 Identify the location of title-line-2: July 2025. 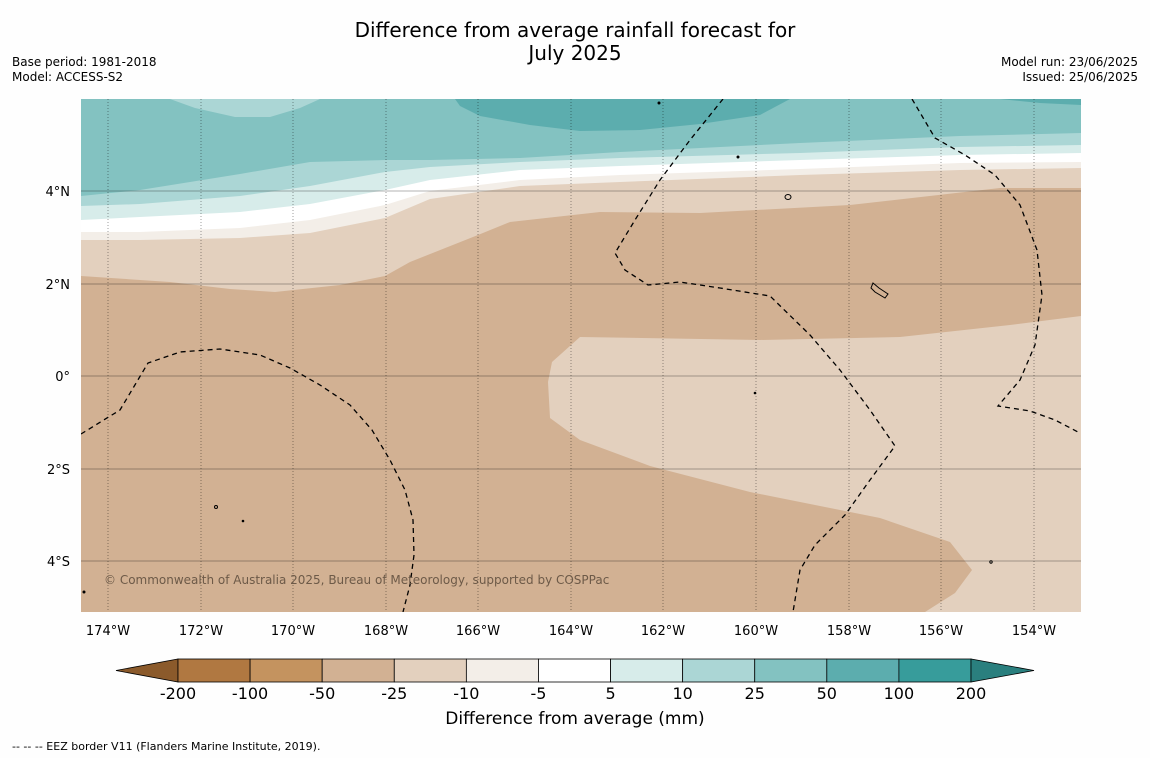
(575, 53).